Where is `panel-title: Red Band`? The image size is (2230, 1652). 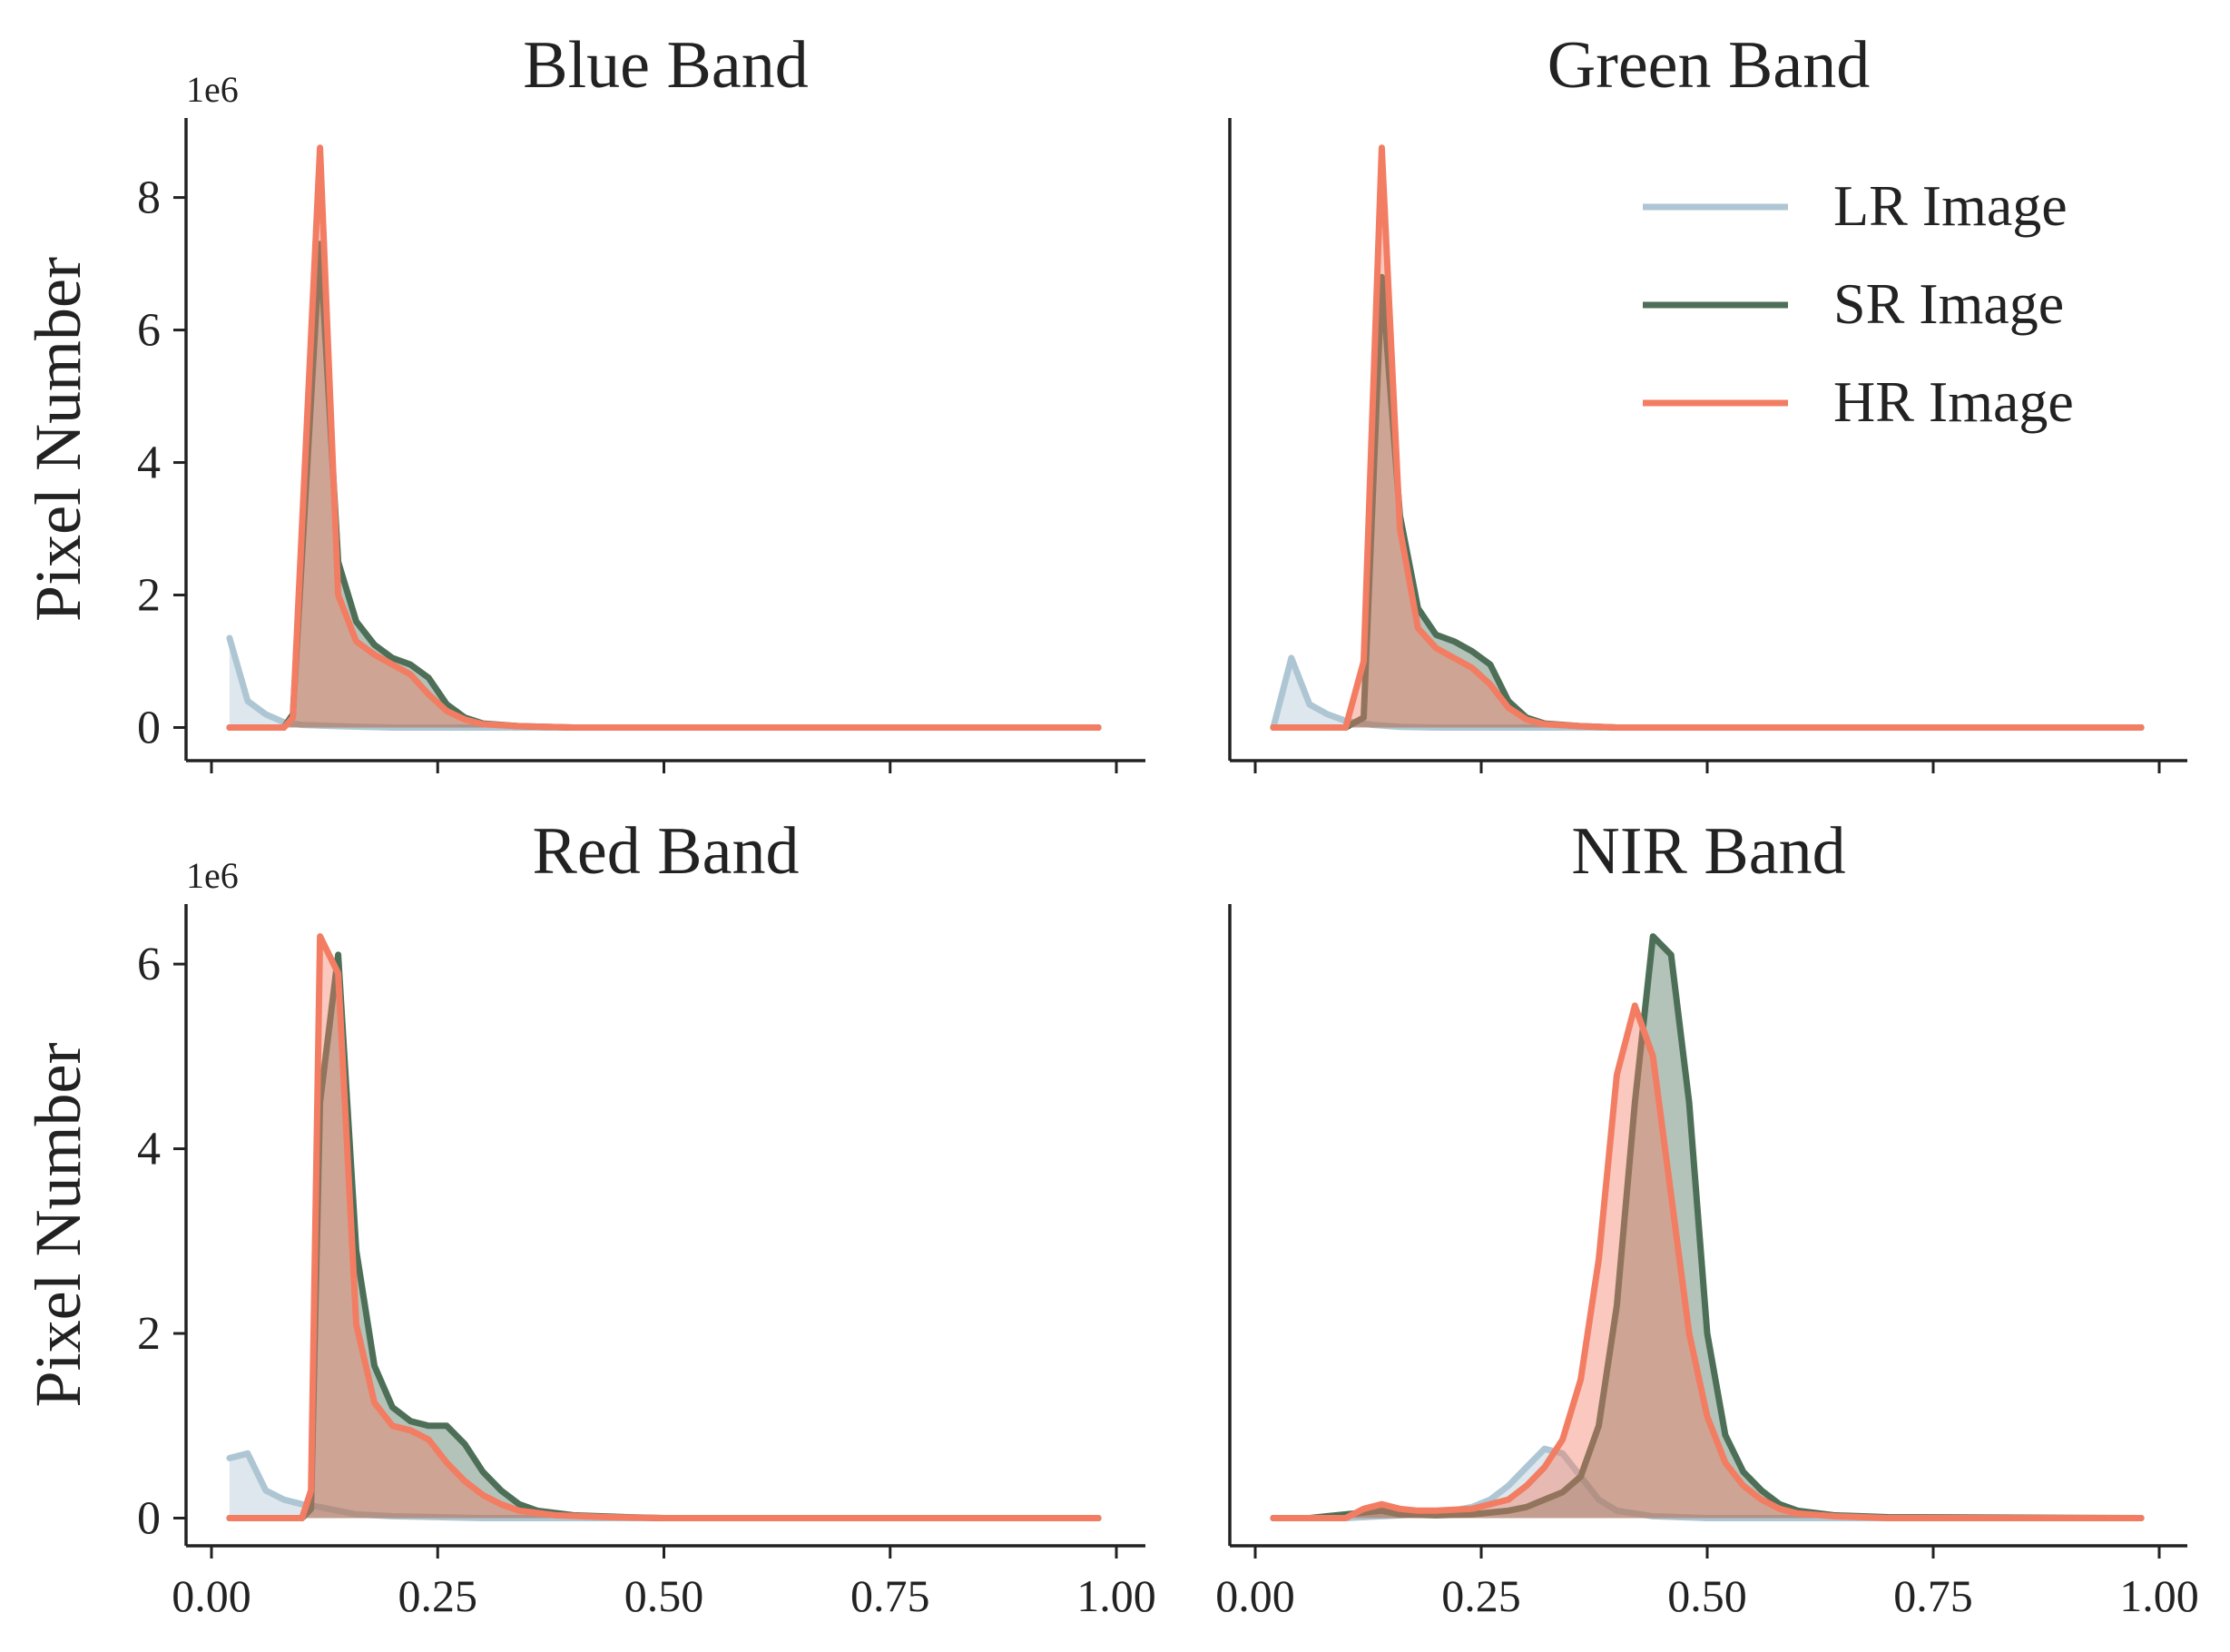
panel-title: Red Band is located at coordinates (666, 851).